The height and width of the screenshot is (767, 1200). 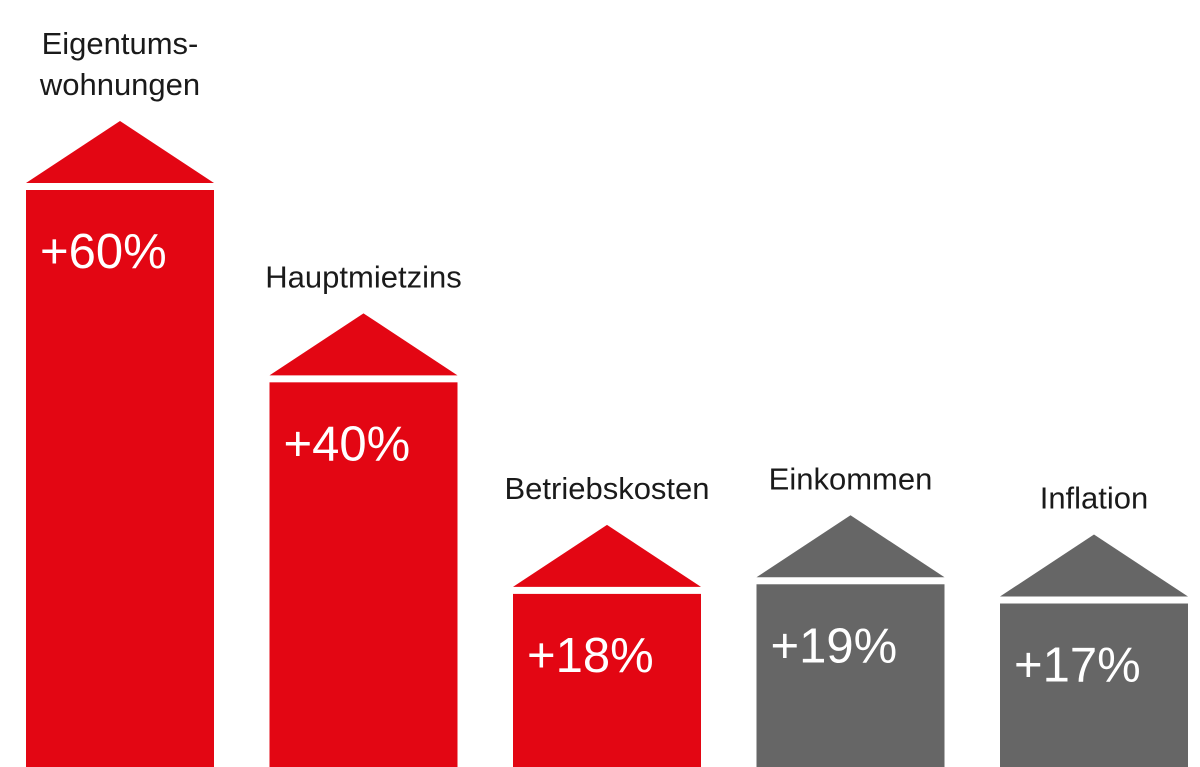 I want to click on value-label: +18%, so click(x=590, y=656).